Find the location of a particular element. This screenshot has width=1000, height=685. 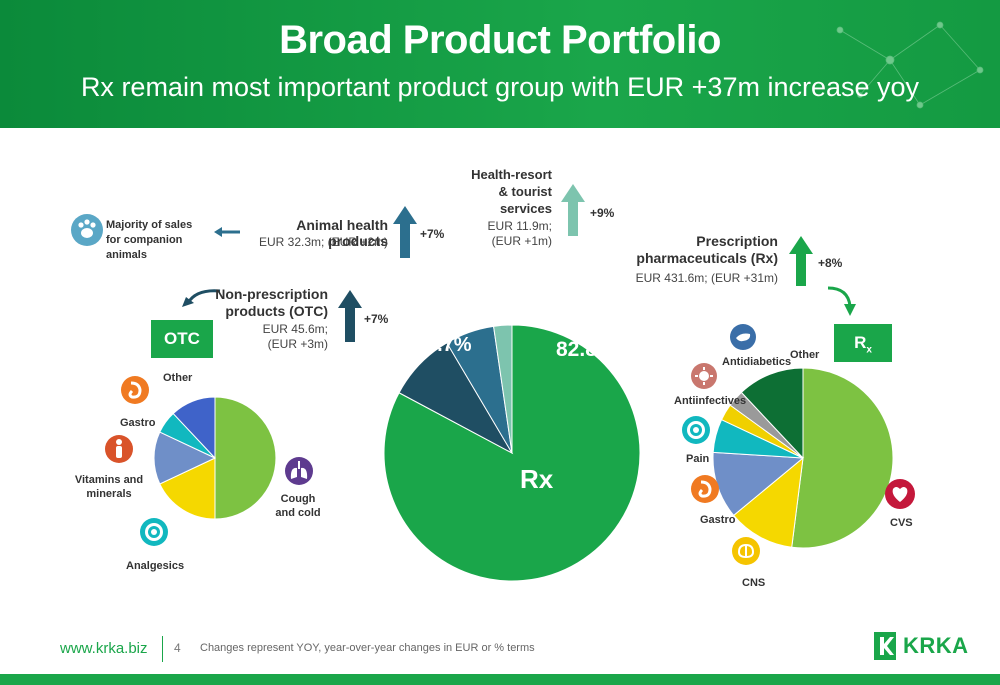

stomach-icon-rx is located at coordinates (705, 489).